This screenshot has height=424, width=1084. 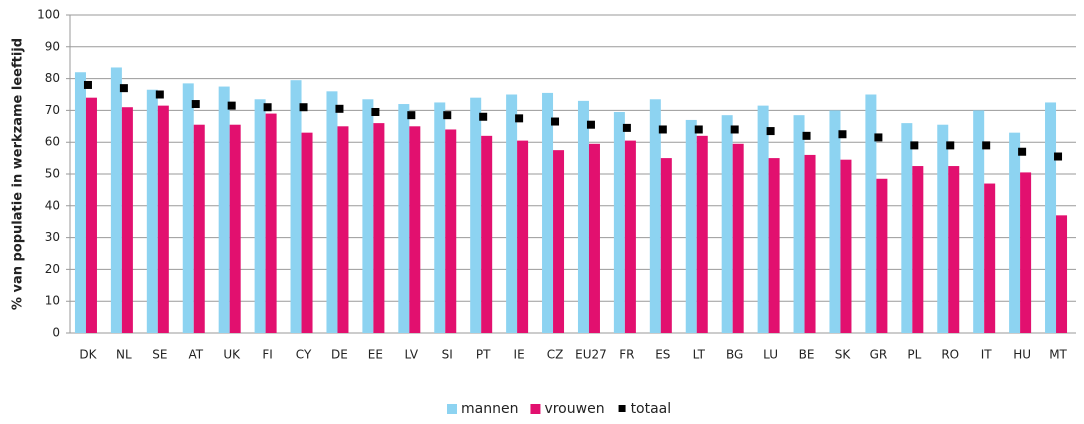 What do you see at coordinates (770, 355) in the screenshot?
I see `x-tick-label: LU` at bounding box center [770, 355].